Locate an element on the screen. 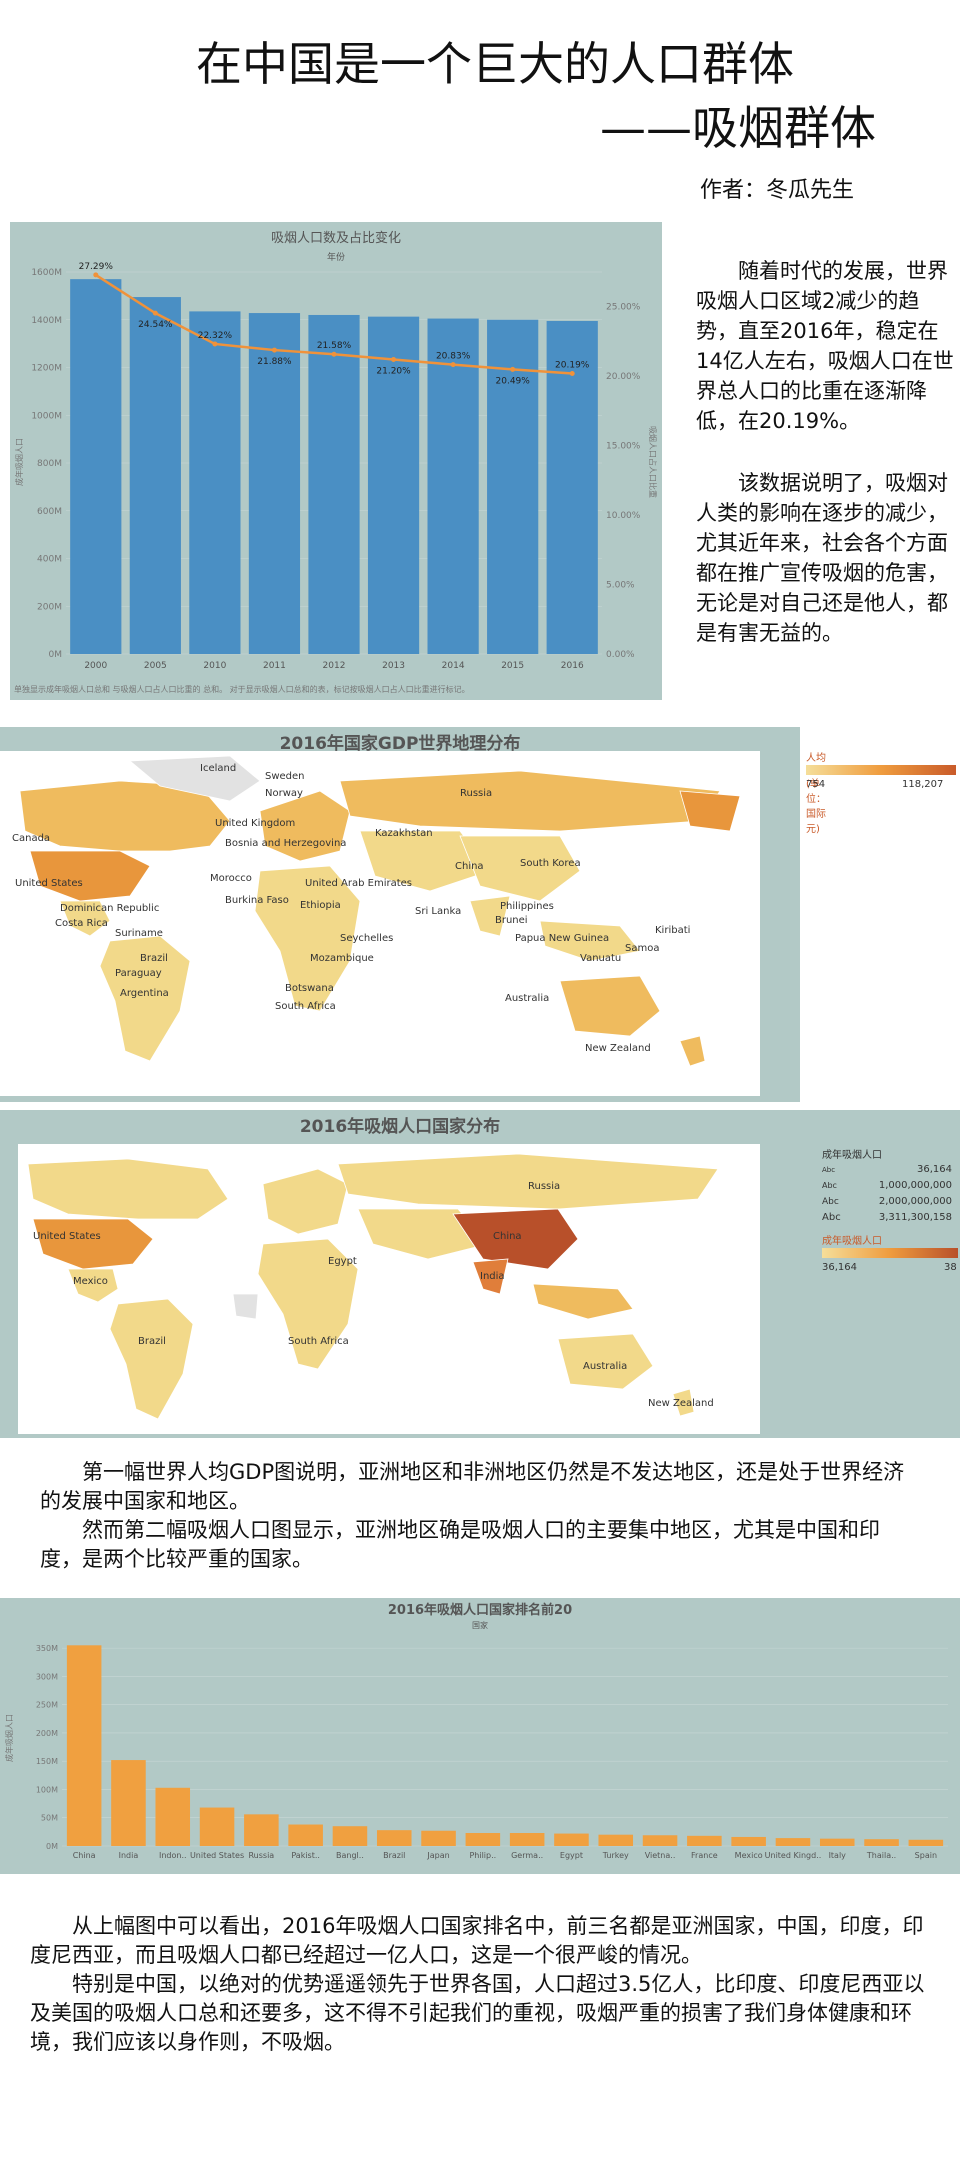  chart3-x-tick: Italy is located at coordinates (838, 1855).